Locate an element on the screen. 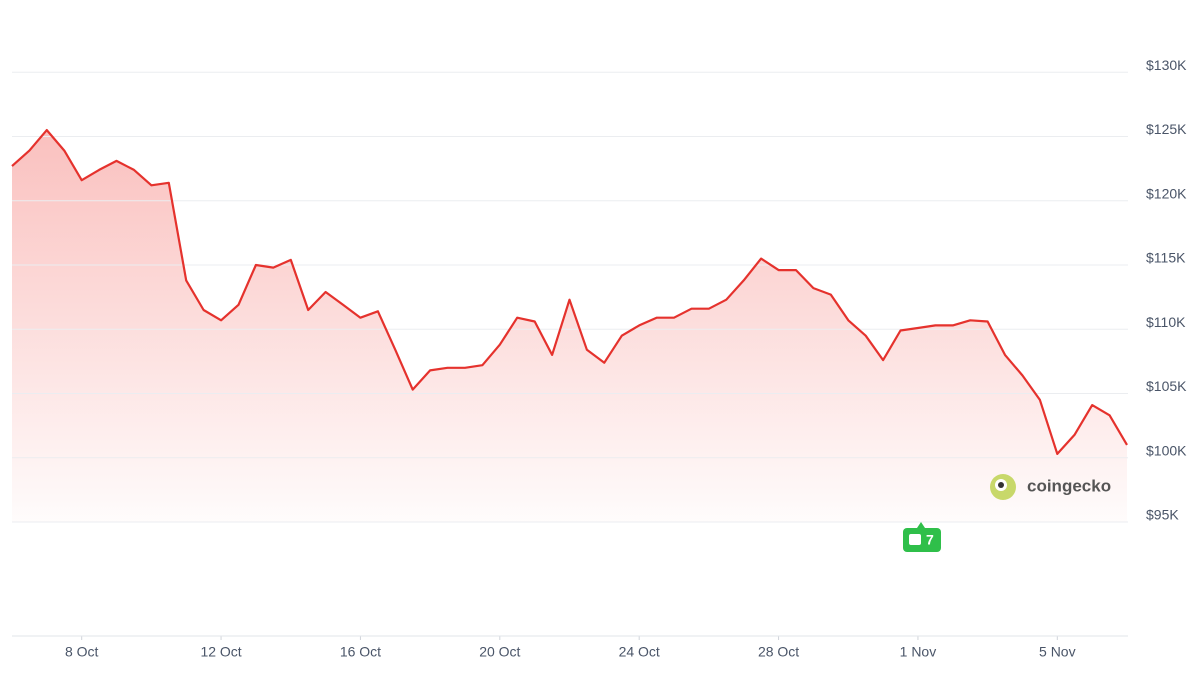 This screenshot has height=675, width=1200. y-tick-label: $115K is located at coordinates (1166, 258).